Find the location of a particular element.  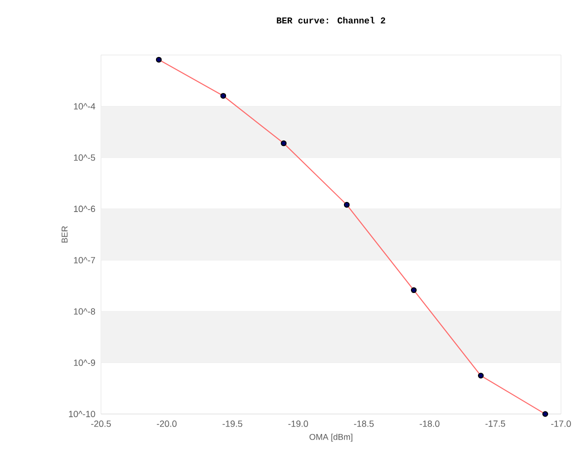

y-tick-label: 10^-5 is located at coordinates (85, 157).